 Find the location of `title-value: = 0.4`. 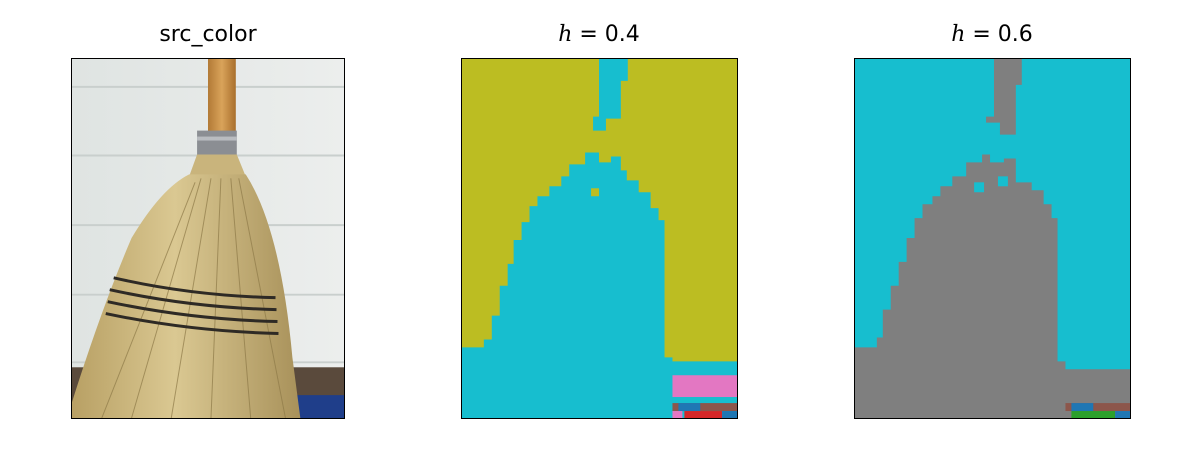

title-value: = 0.4 is located at coordinates (606, 34).